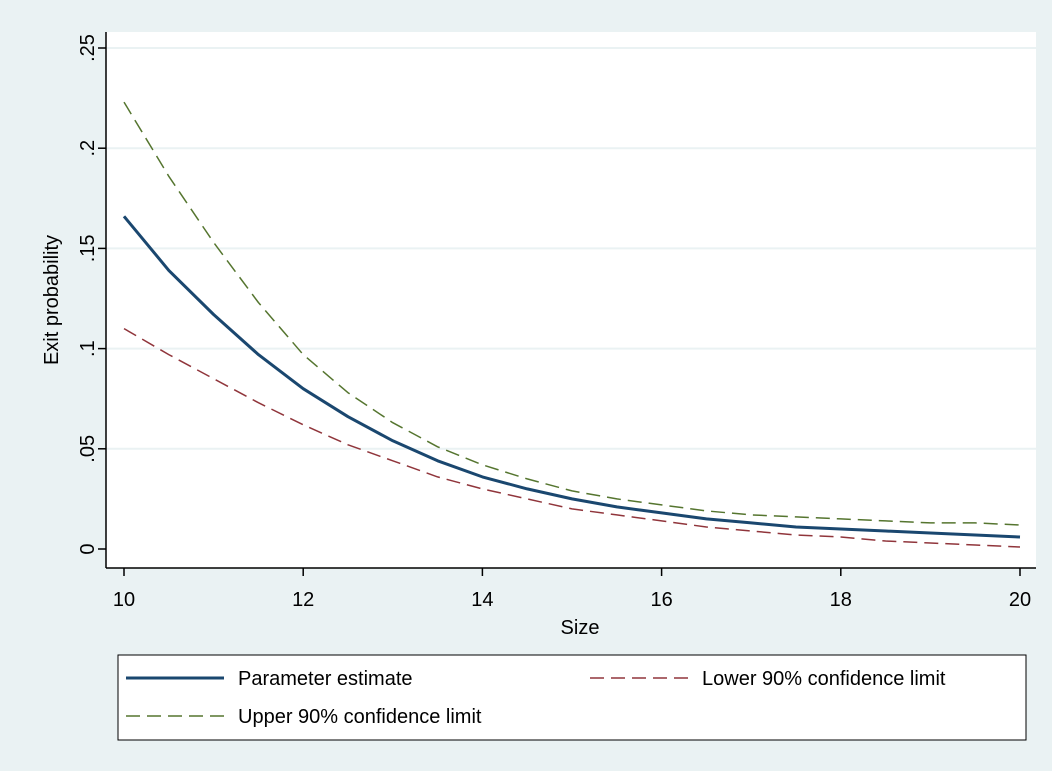  Describe the element at coordinates (824, 679) in the screenshot. I see `legend-label-1: Lower 90% confidence limit` at that location.